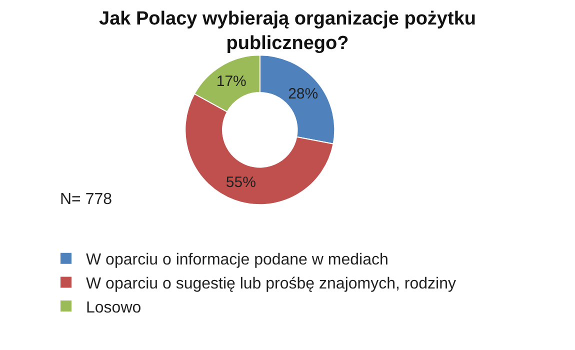  I want to click on data-label: 17%, so click(231, 81).